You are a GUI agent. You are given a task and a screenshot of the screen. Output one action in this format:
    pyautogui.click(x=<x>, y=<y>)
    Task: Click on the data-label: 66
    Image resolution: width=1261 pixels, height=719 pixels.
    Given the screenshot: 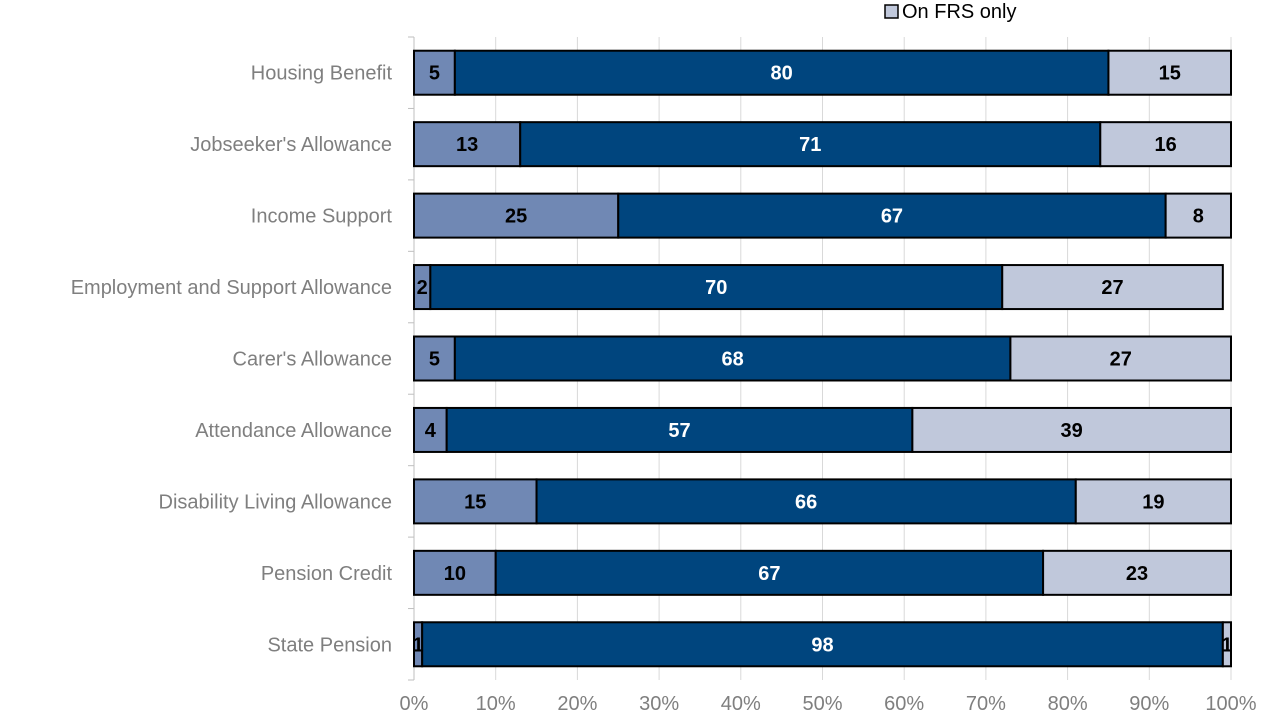 What is the action you would take?
    pyautogui.click(x=806, y=502)
    